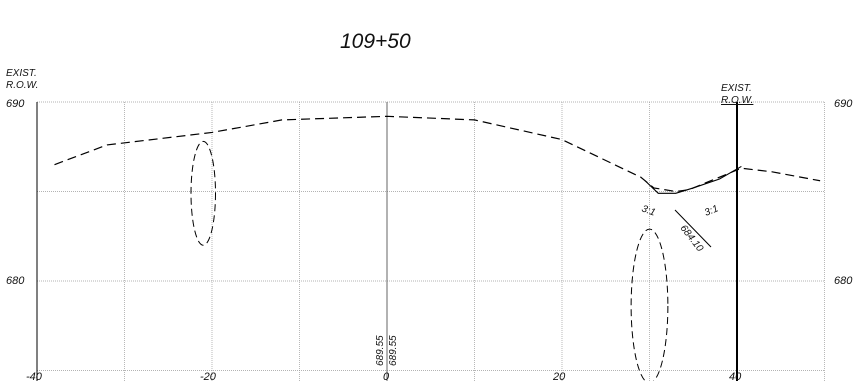 This screenshot has height=381, width=866. I want to click on y-tick-left-690: 690, so click(15, 104).